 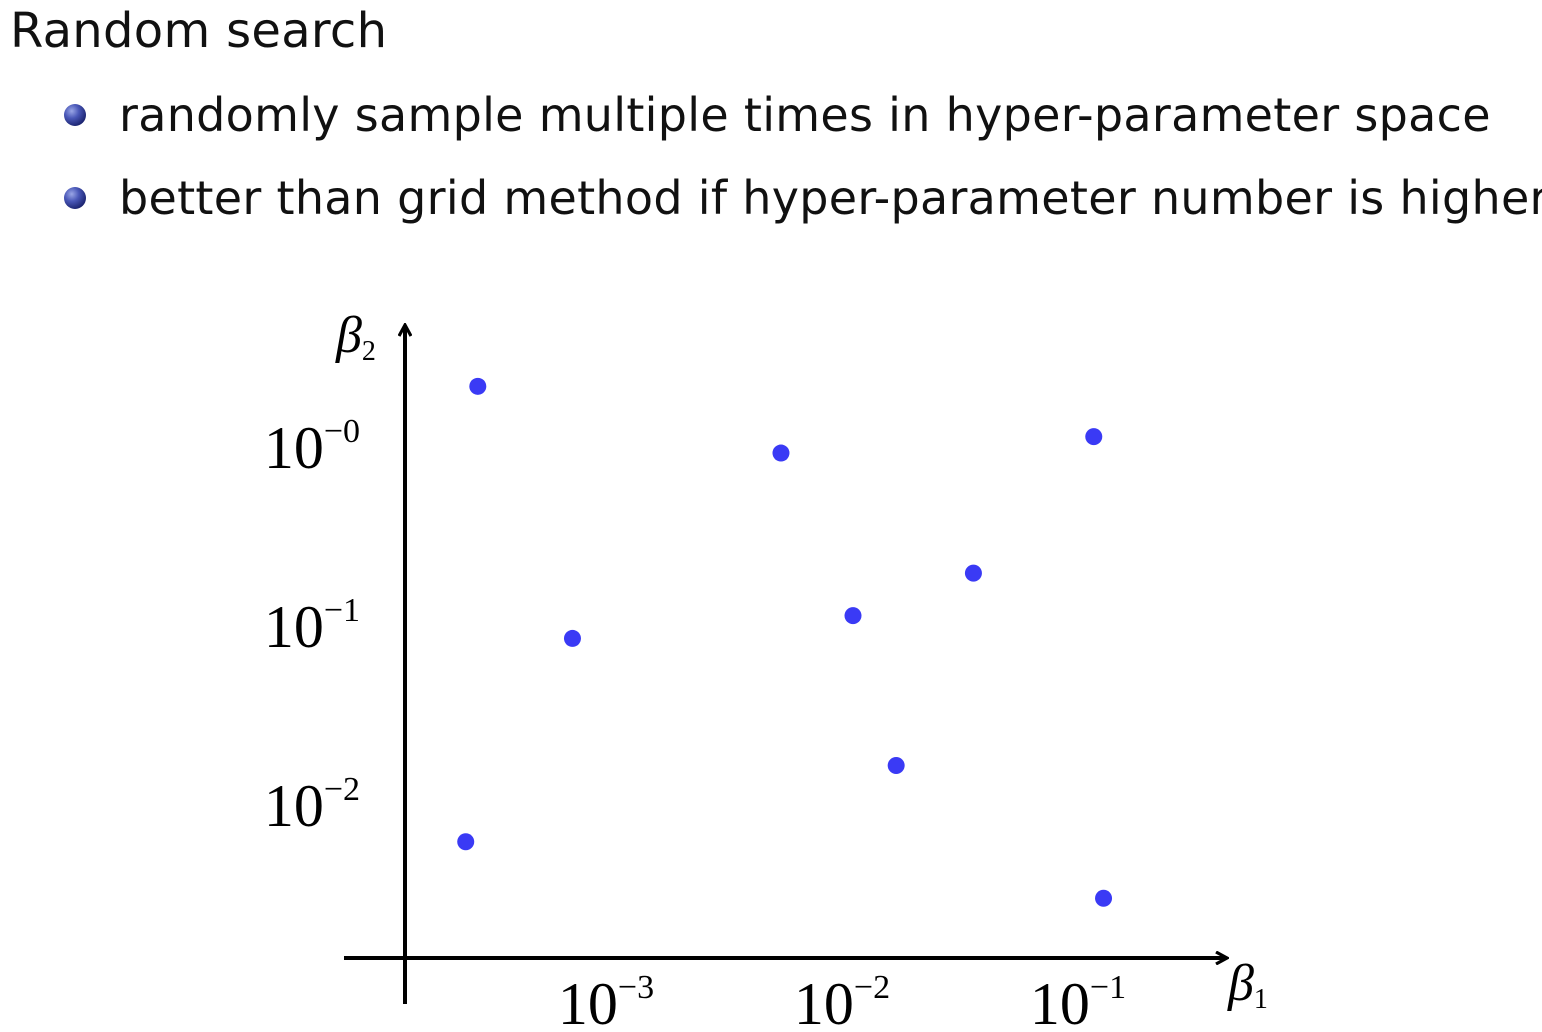 I want to click on y-tick-label: 10⁻², so click(x=312, y=805).